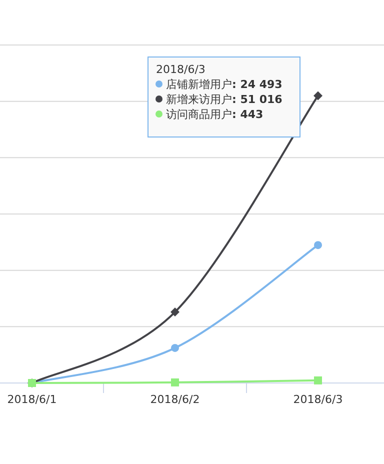 Image resolution: width=384 pixels, height=464 pixels. I want to click on text: 2018/6/3, so click(181, 69).